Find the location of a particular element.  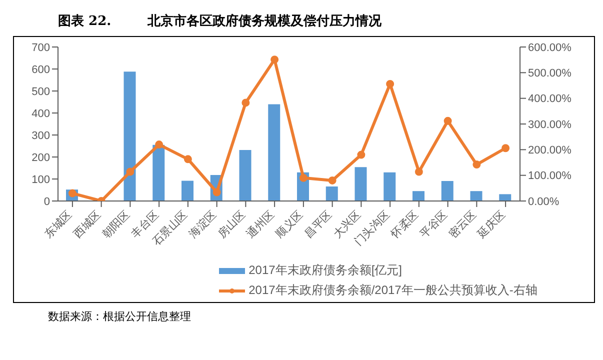

y2-tick-label: 400.00% is located at coordinates (550, 99).